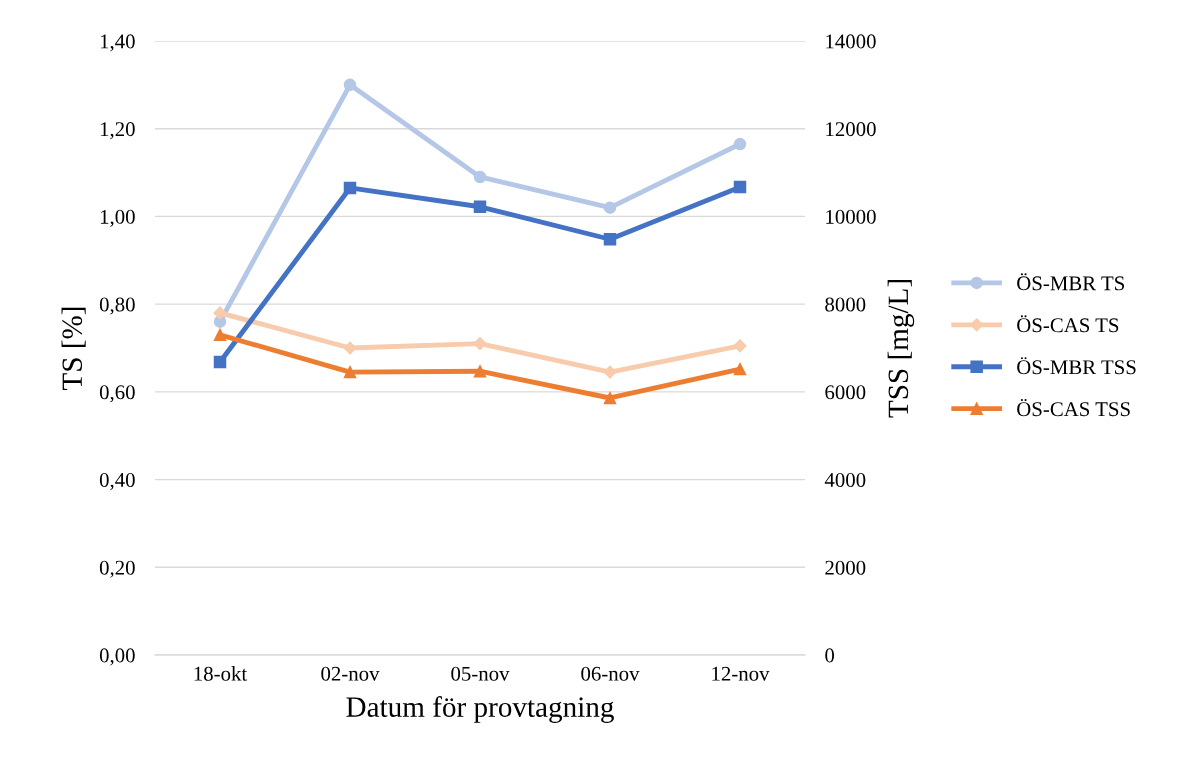  What do you see at coordinates (117, 218) in the screenshot?
I see `y-tick-label: 1,00` at bounding box center [117, 218].